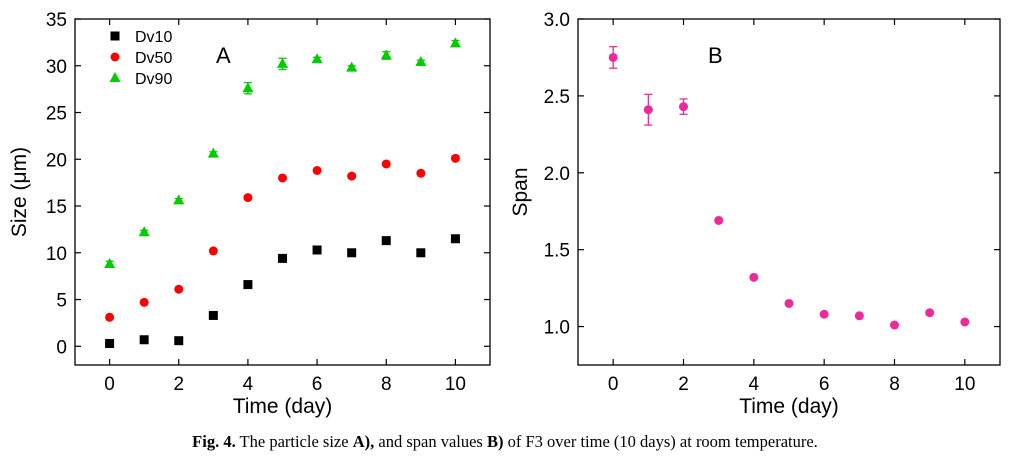 The width and height of the screenshot is (1010, 464). What do you see at coordinates (56, 207) in the screenshot?
I see `y-tick-label: 15` at bounding box center [56, 207].